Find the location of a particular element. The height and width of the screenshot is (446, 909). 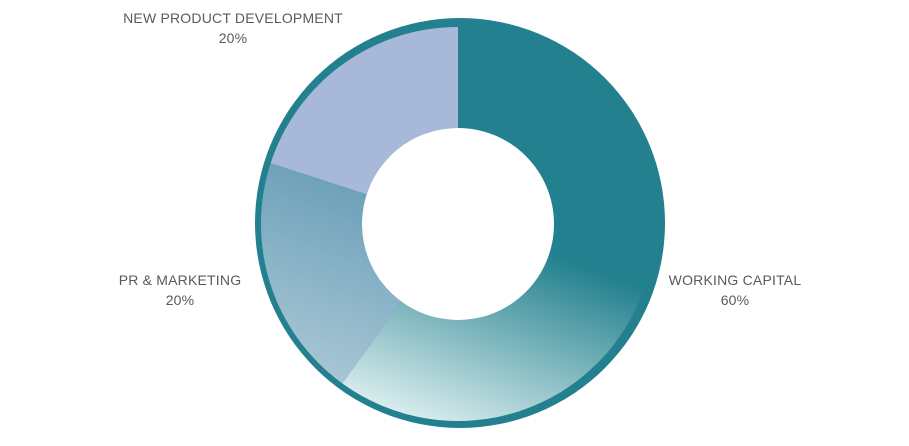

label-pct-new-product-development: 20% is located at coordinates (233, 38).